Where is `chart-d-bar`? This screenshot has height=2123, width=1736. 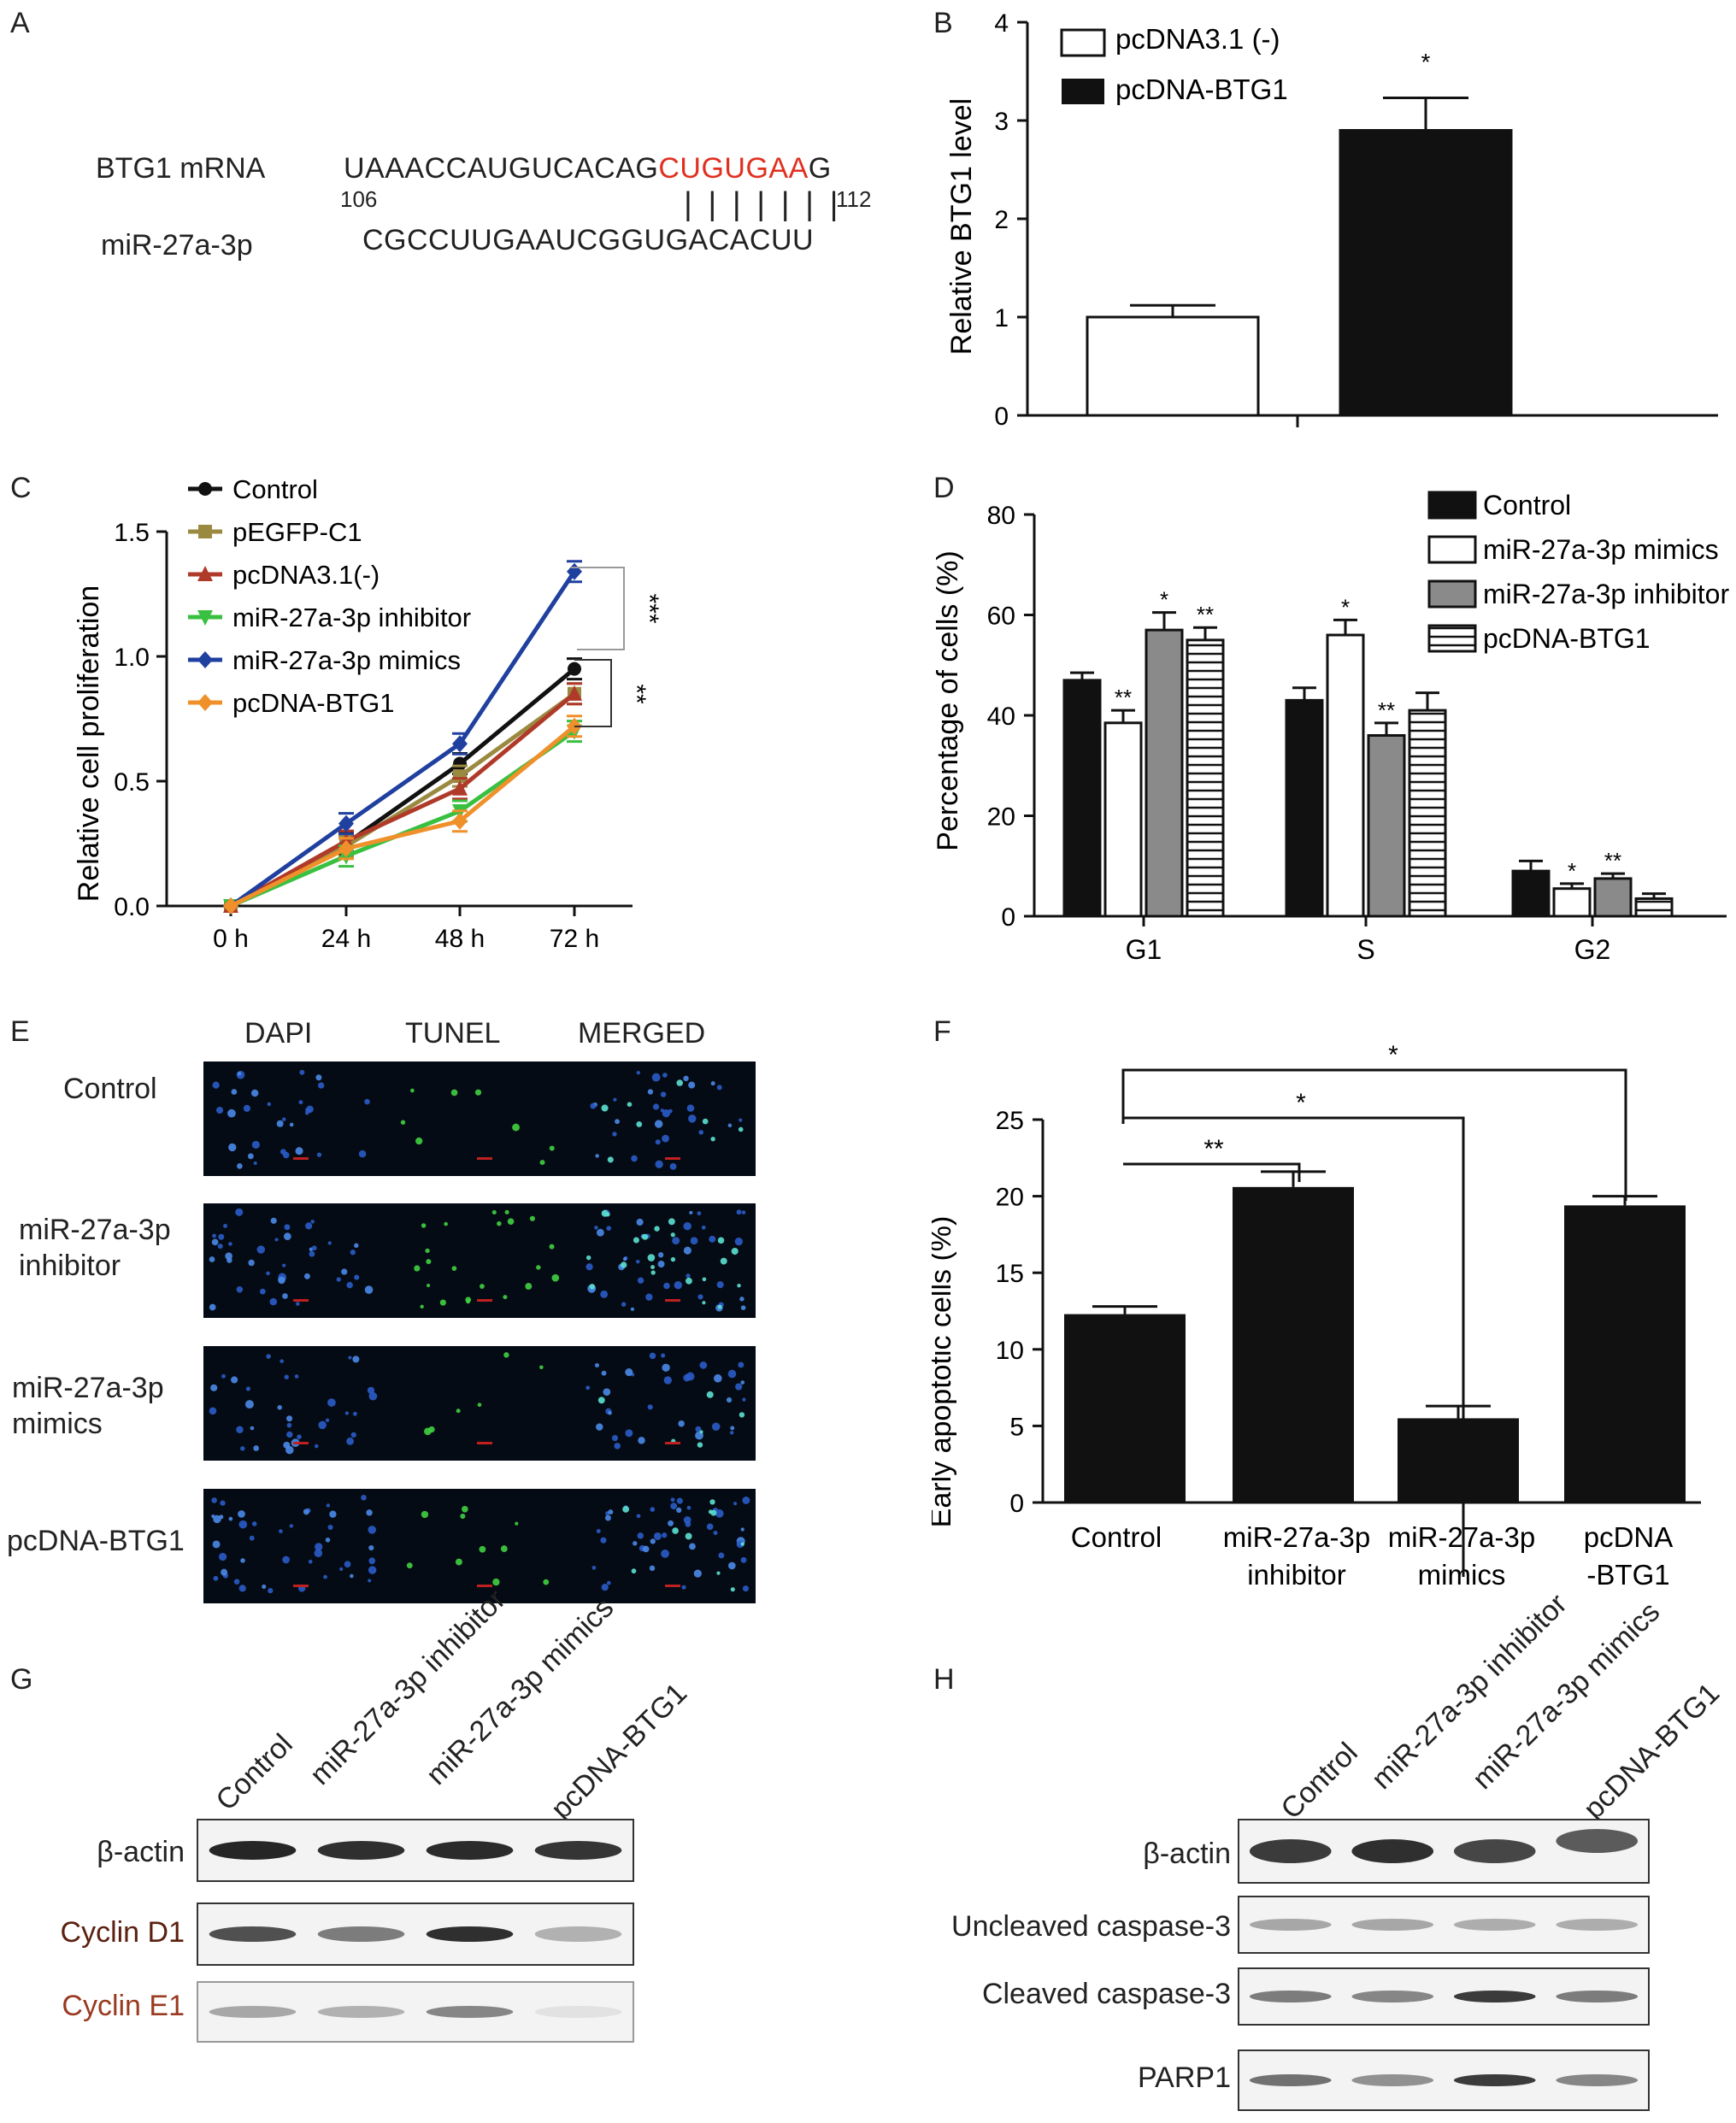 chart-d-bar is located at coordinates (1572, 903).